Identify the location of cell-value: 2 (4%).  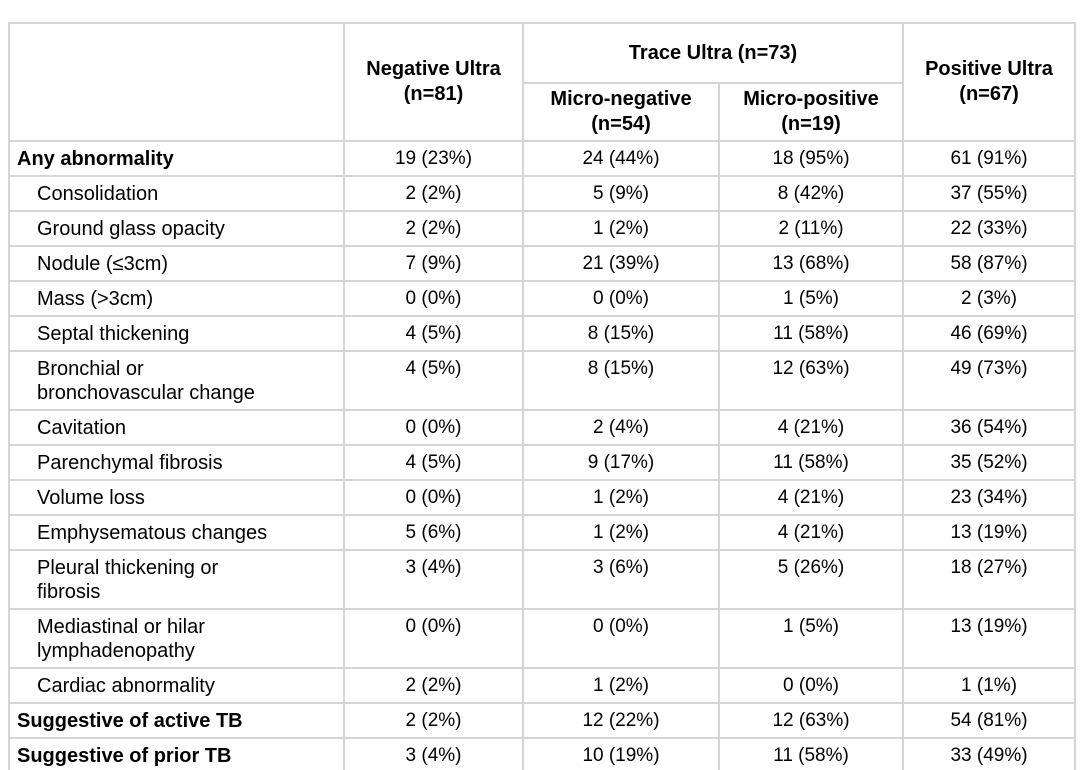
(621, 427).